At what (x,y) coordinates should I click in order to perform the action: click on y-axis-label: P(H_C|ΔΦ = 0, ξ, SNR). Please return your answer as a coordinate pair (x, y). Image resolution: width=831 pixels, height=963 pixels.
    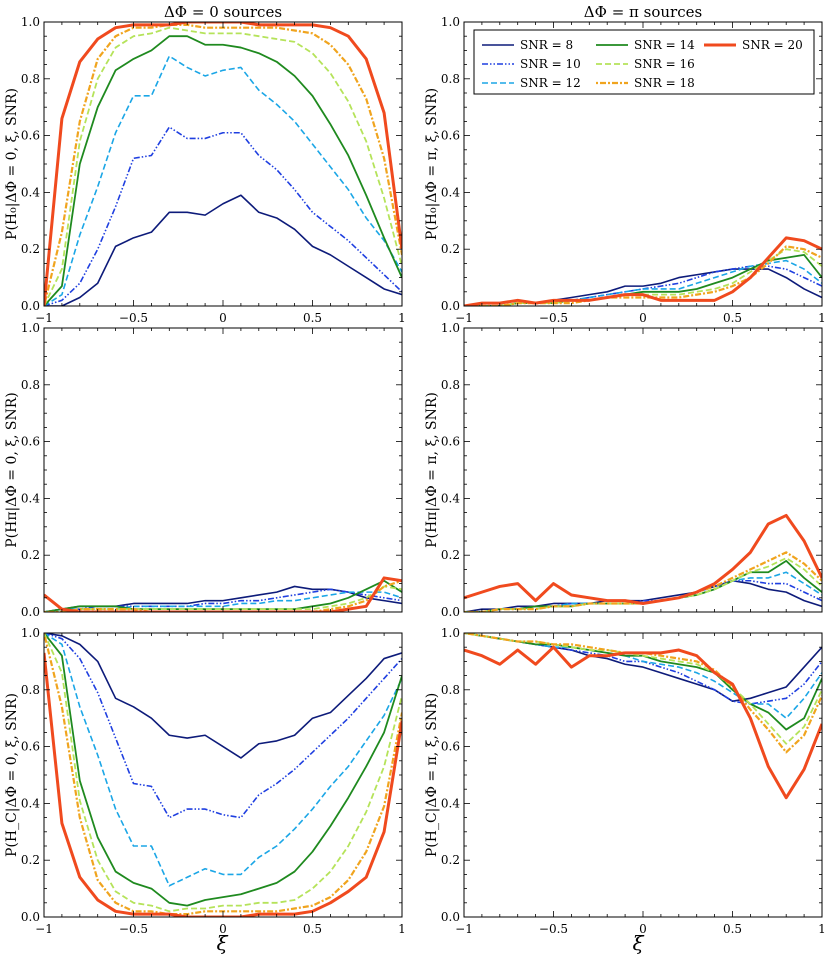
    Looking at the image, I should click on (12, 775).